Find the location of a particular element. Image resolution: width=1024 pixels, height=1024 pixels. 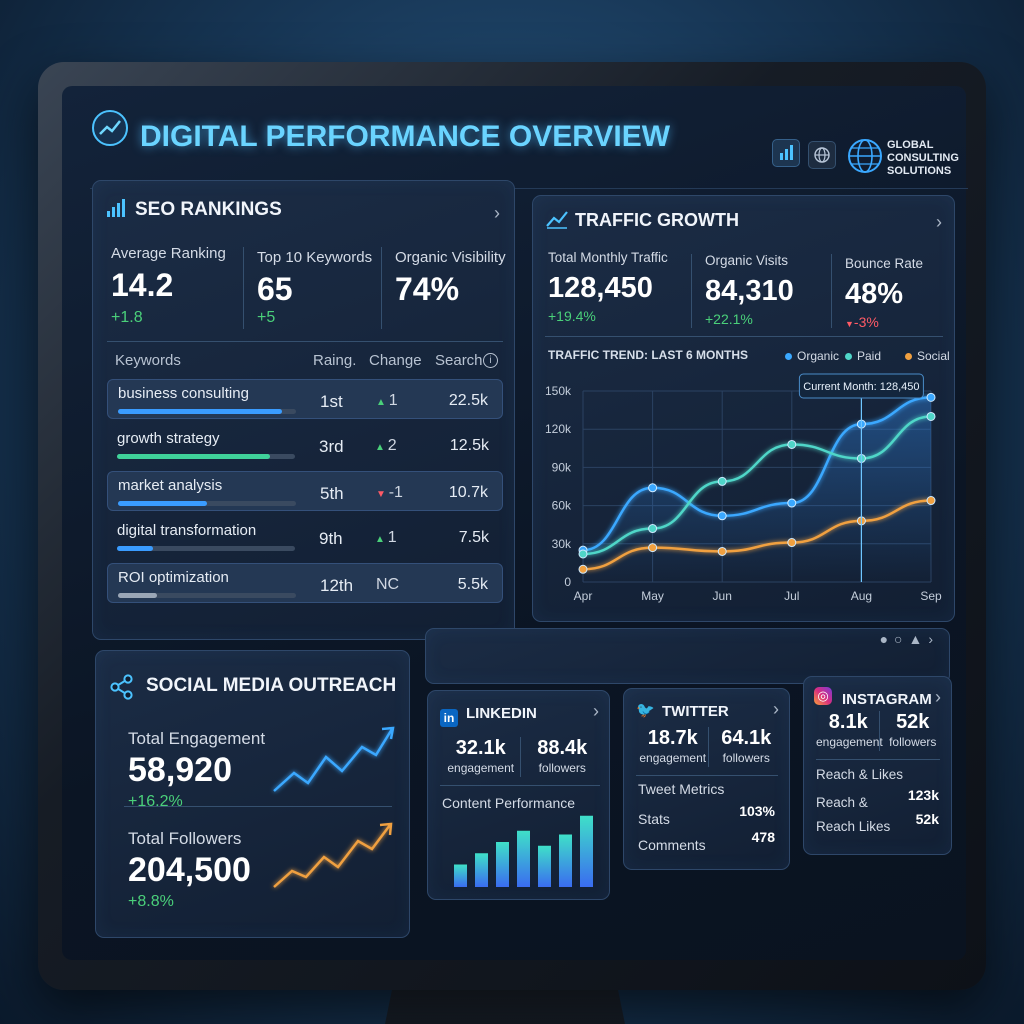

kpi-label: Average Ranking is located at coordinates (168, 253).